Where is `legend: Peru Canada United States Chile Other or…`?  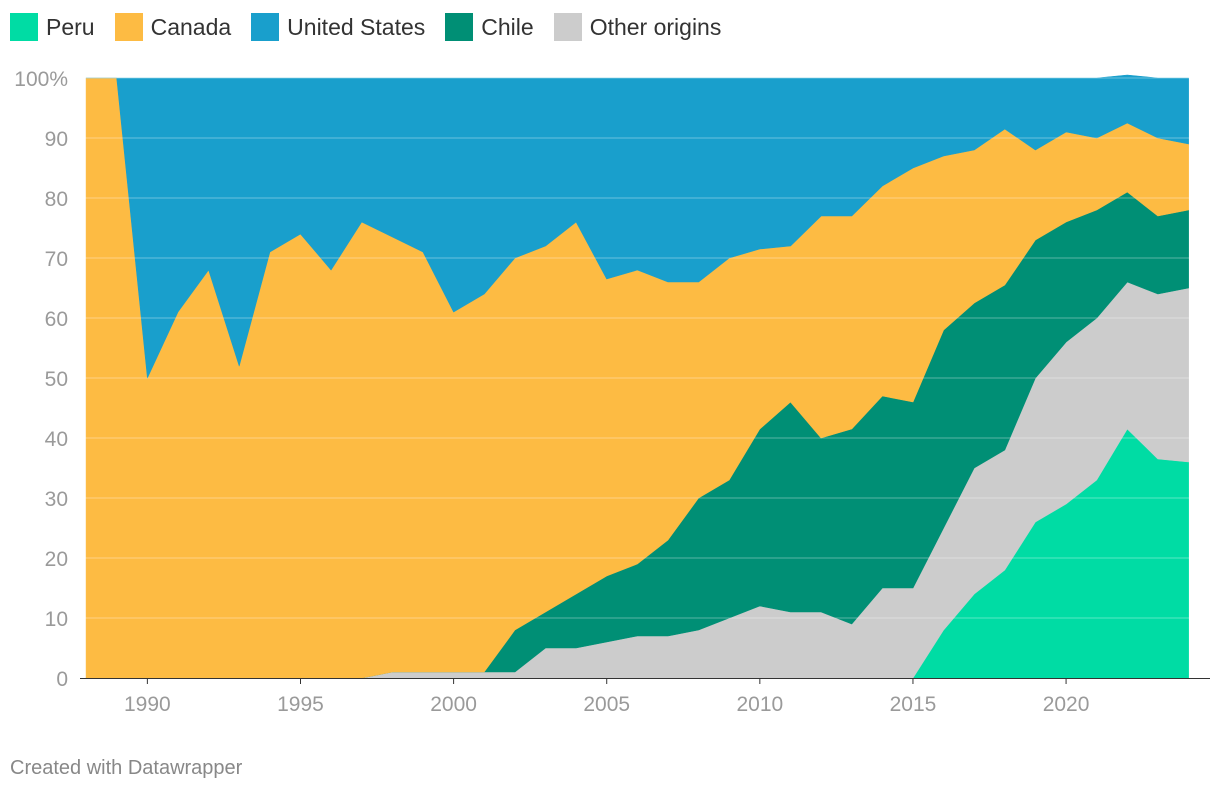 legend: Peru Canada United States Chile Other or… is located at coordinates (365, 27).